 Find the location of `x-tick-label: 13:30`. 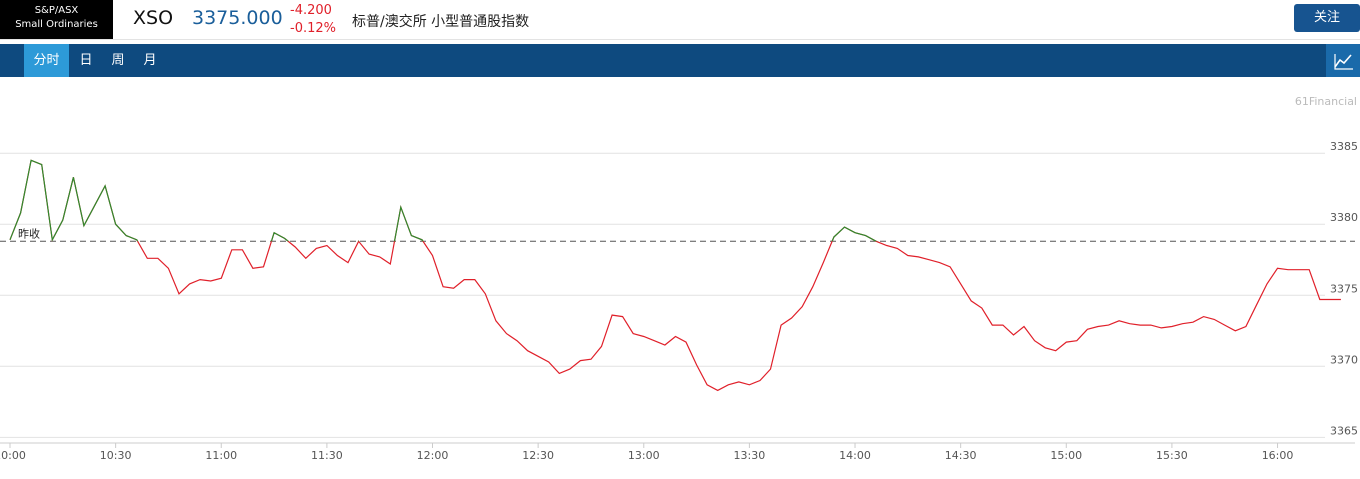

x-tick-label: 13:30 is located at coordinates (750, 455).